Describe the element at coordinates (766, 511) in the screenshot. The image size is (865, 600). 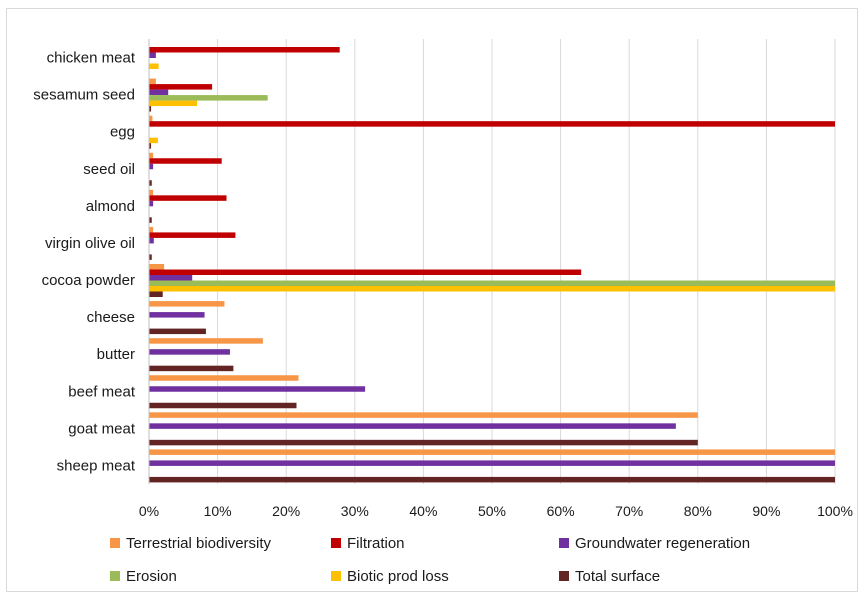
I see `x-tick-label: 90%` at that location.